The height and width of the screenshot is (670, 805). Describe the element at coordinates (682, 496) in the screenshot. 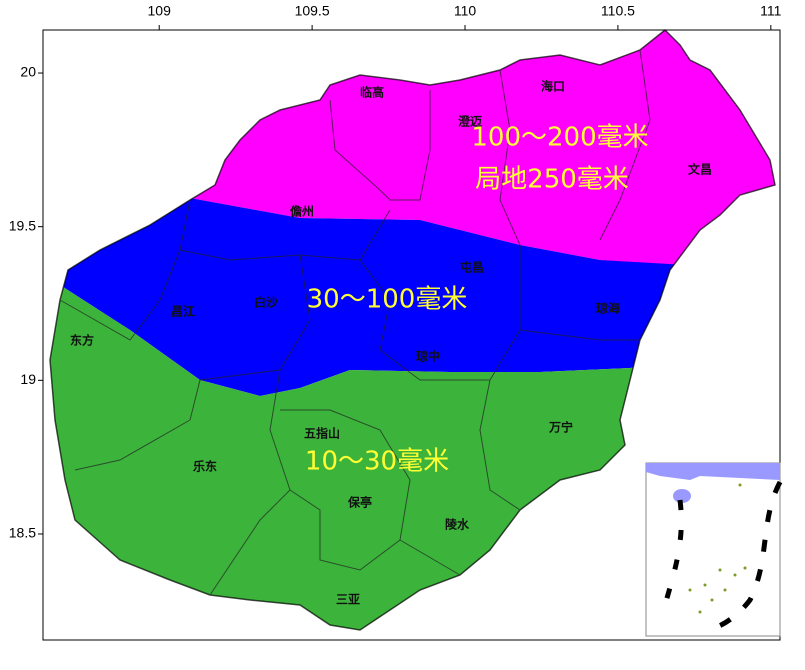

I see `inset-island` at that location.